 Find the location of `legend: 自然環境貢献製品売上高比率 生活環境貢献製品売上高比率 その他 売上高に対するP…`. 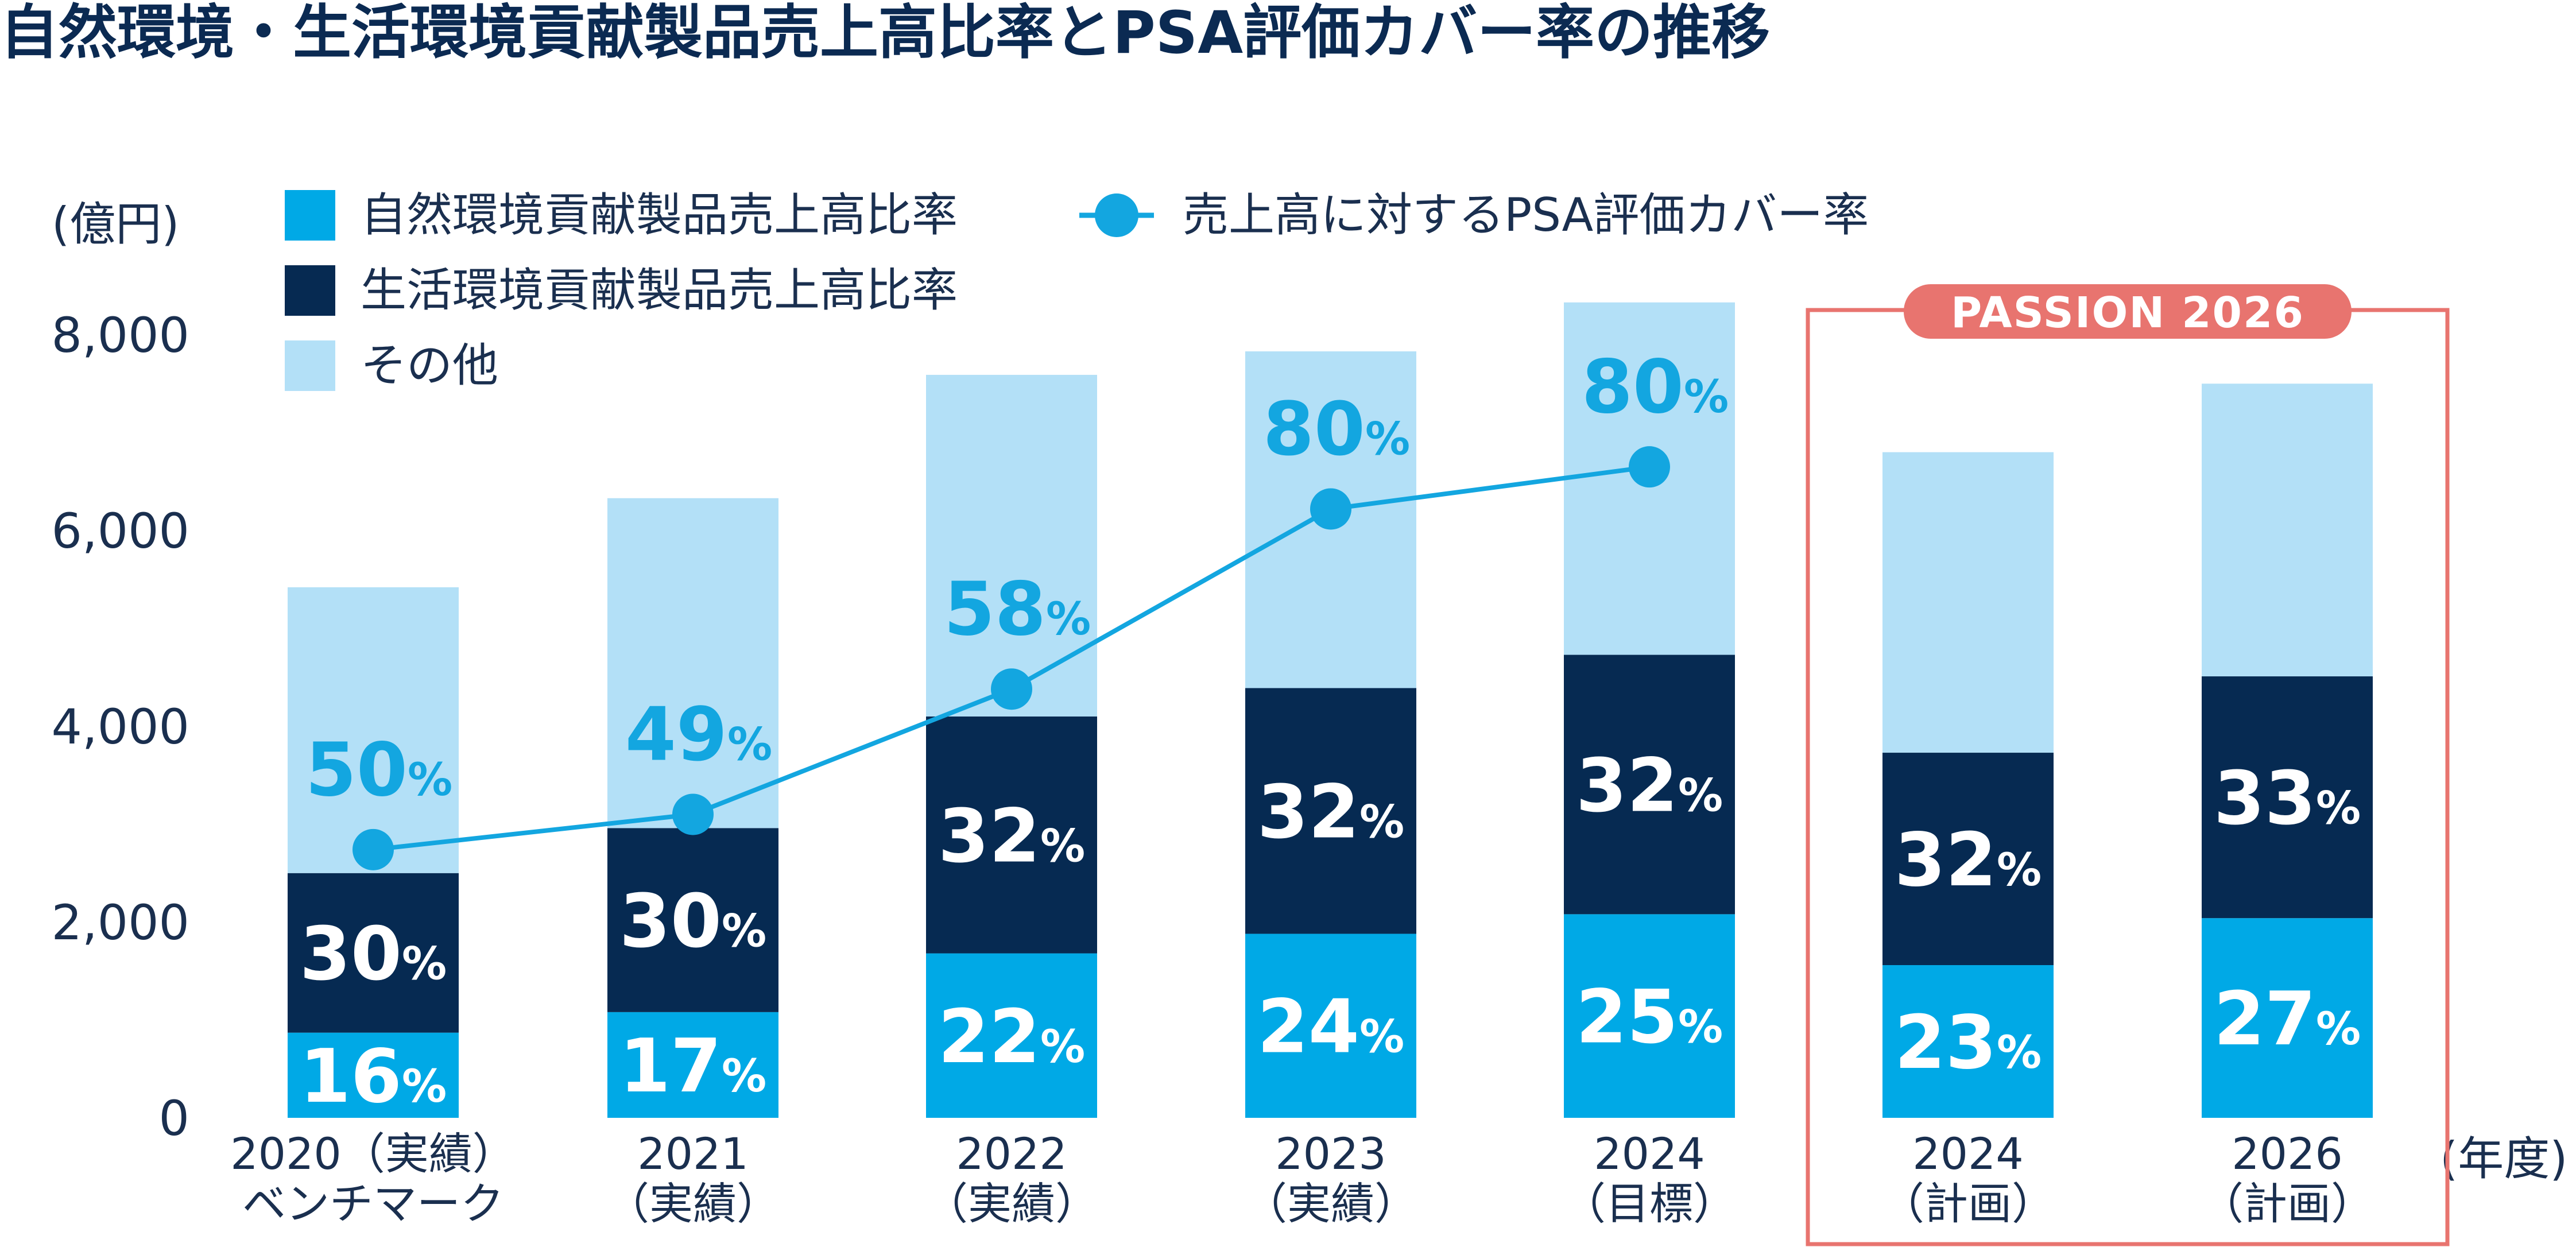

legend: 自然環境貢献製品売上高比率 生活環境貢献製品売上高比率 その他 売上高に対するP… is located at coordinates (1077, 290).